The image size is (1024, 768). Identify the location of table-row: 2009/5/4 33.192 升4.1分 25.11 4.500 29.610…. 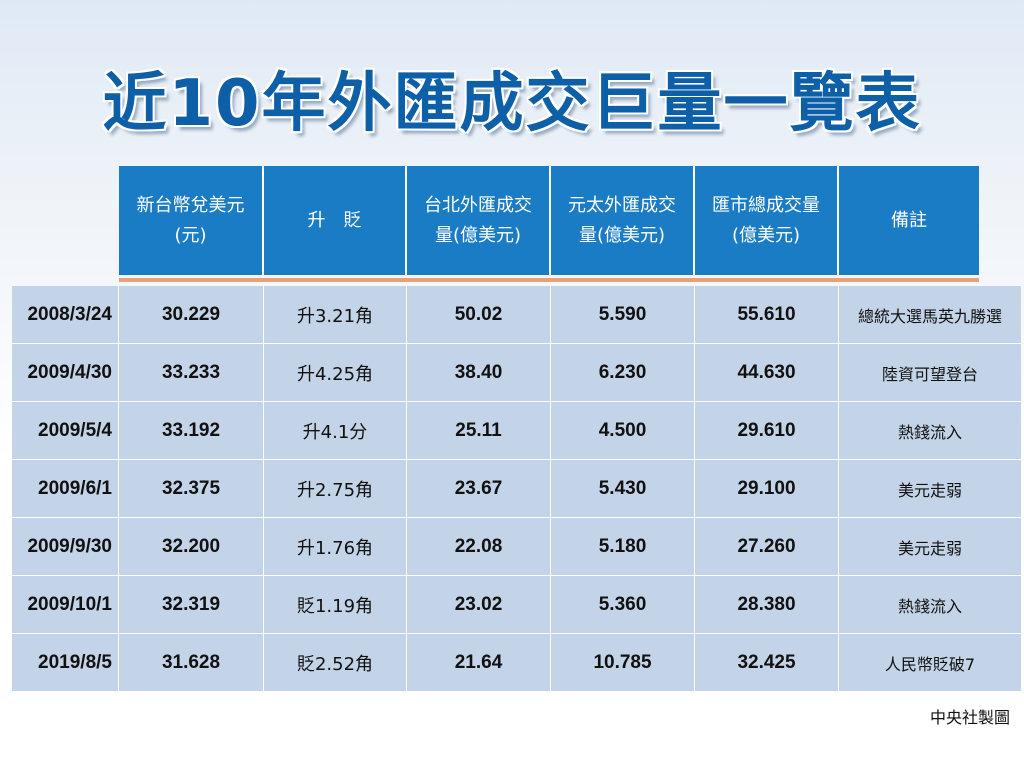
(516, 431).